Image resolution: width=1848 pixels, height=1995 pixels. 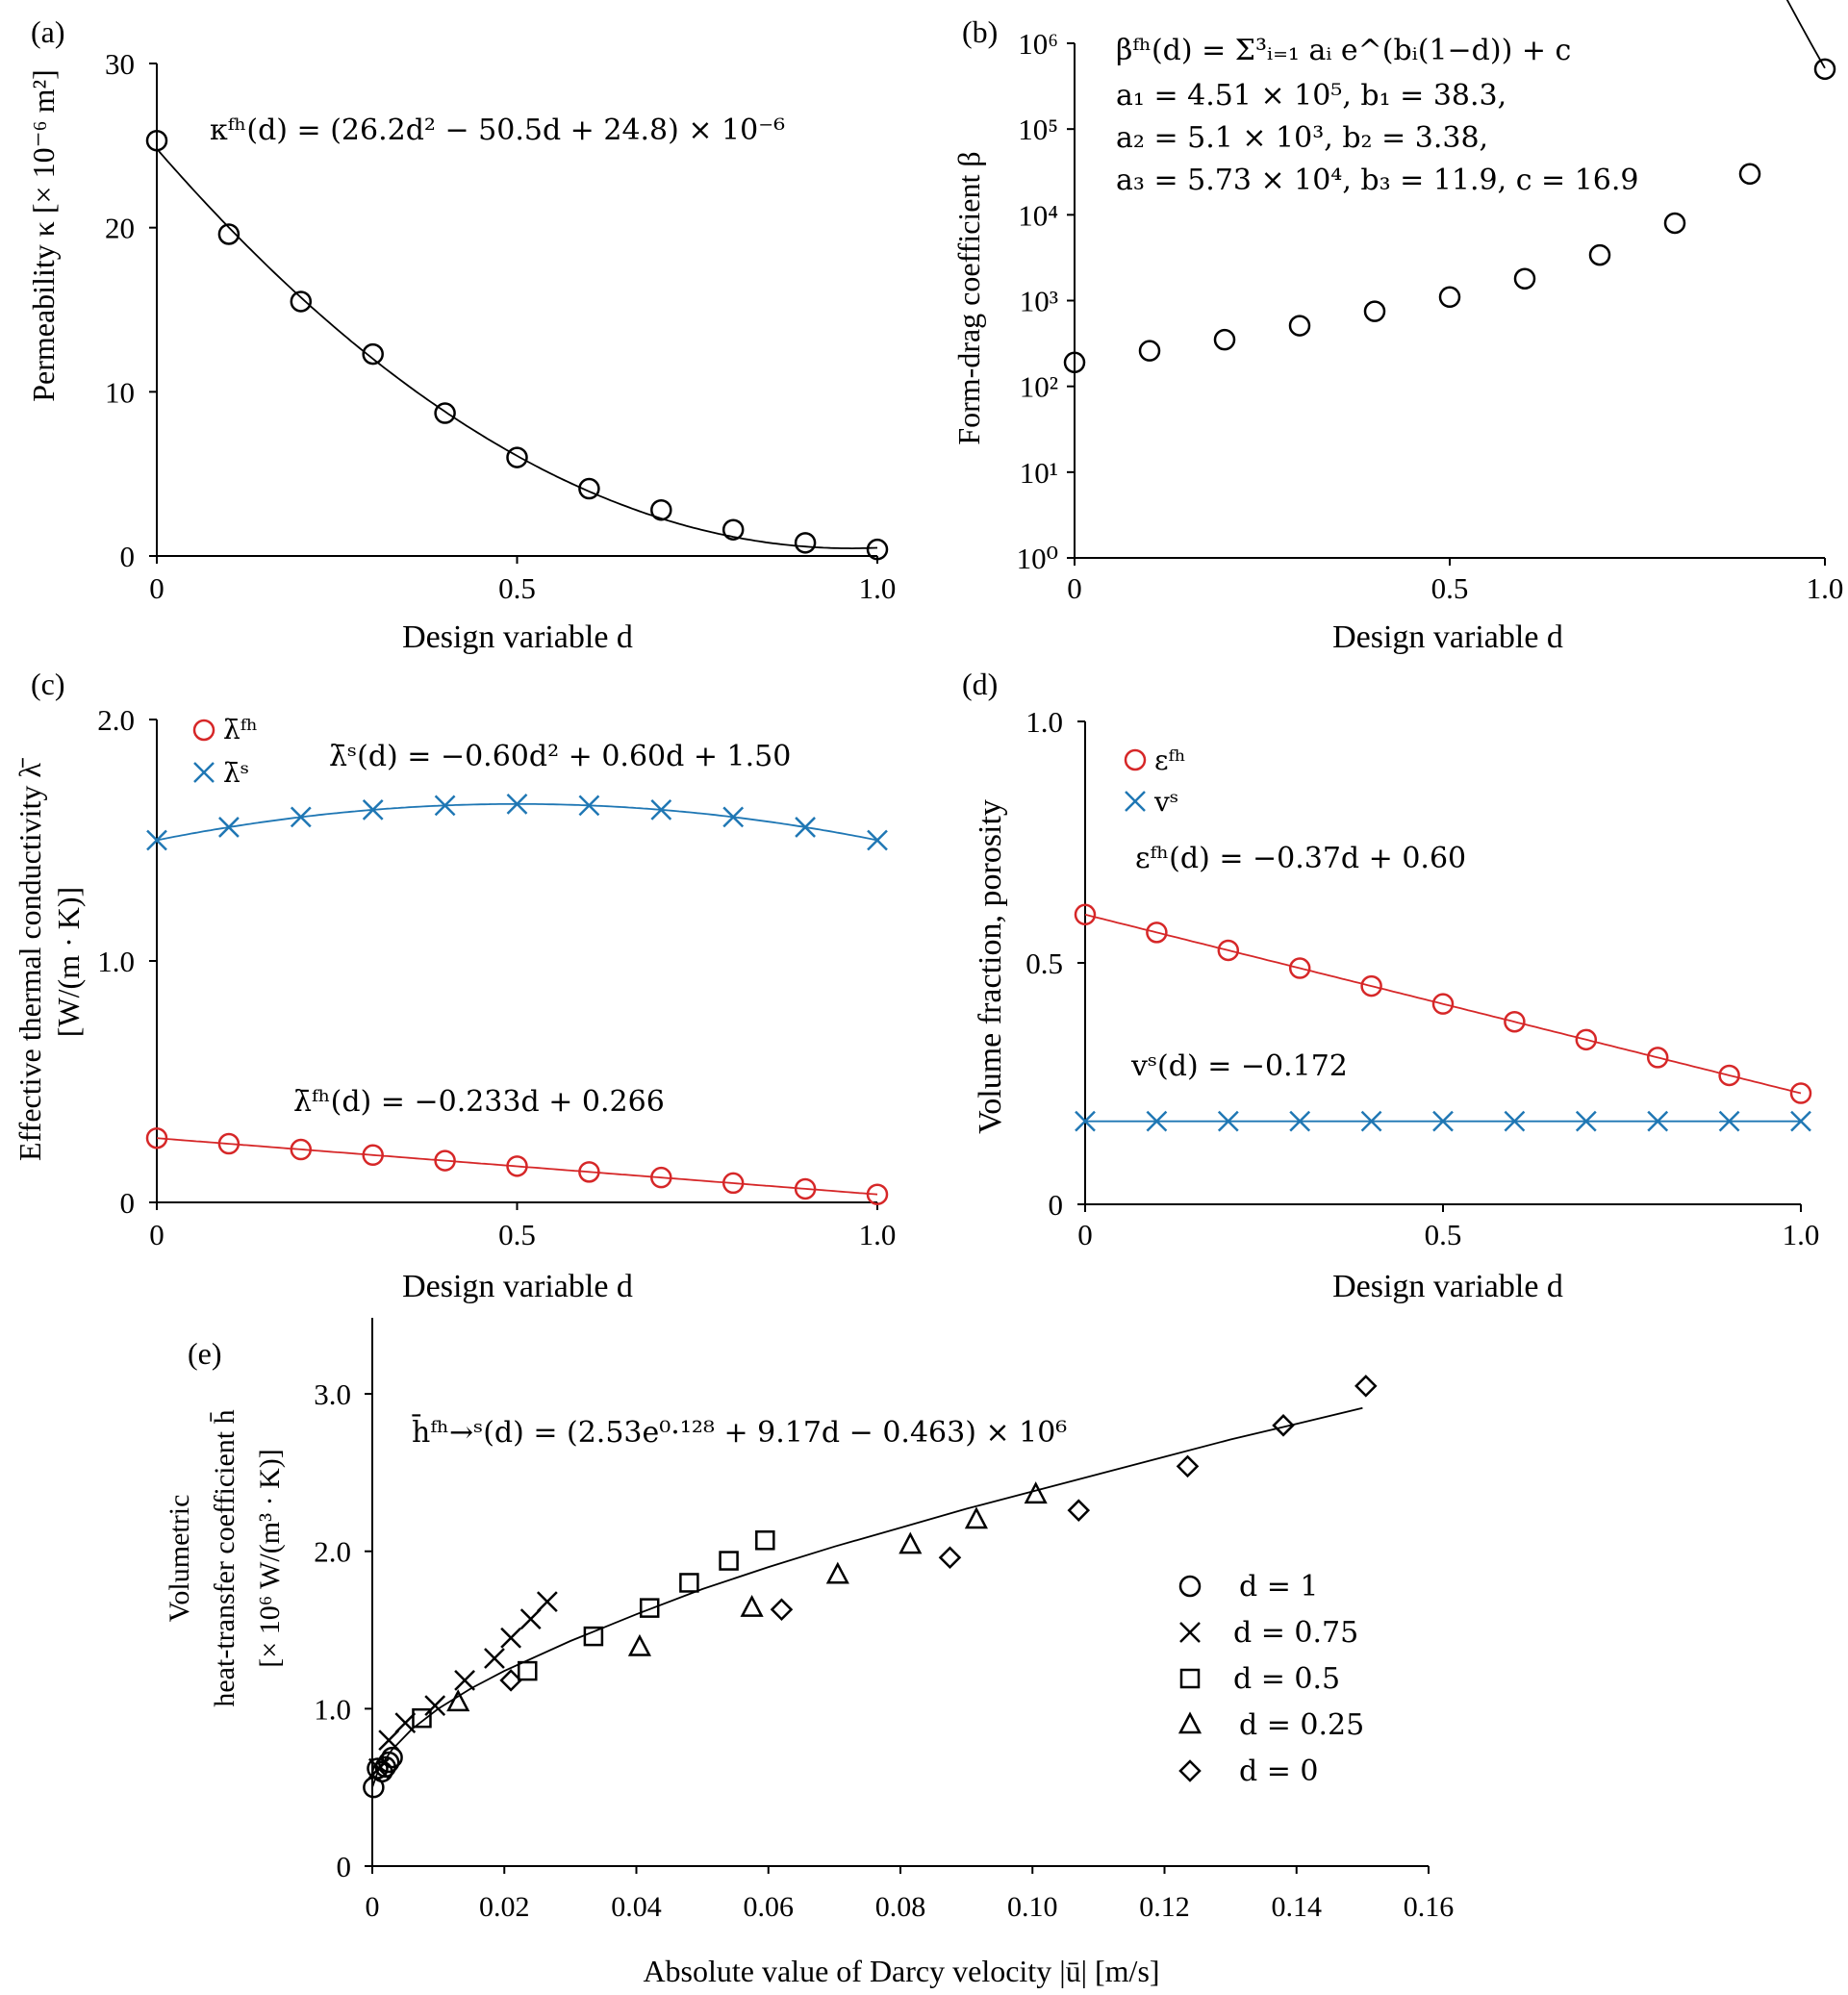 I want to click on y-tick-label-d: 1.0, so click(x=1044, y=722).